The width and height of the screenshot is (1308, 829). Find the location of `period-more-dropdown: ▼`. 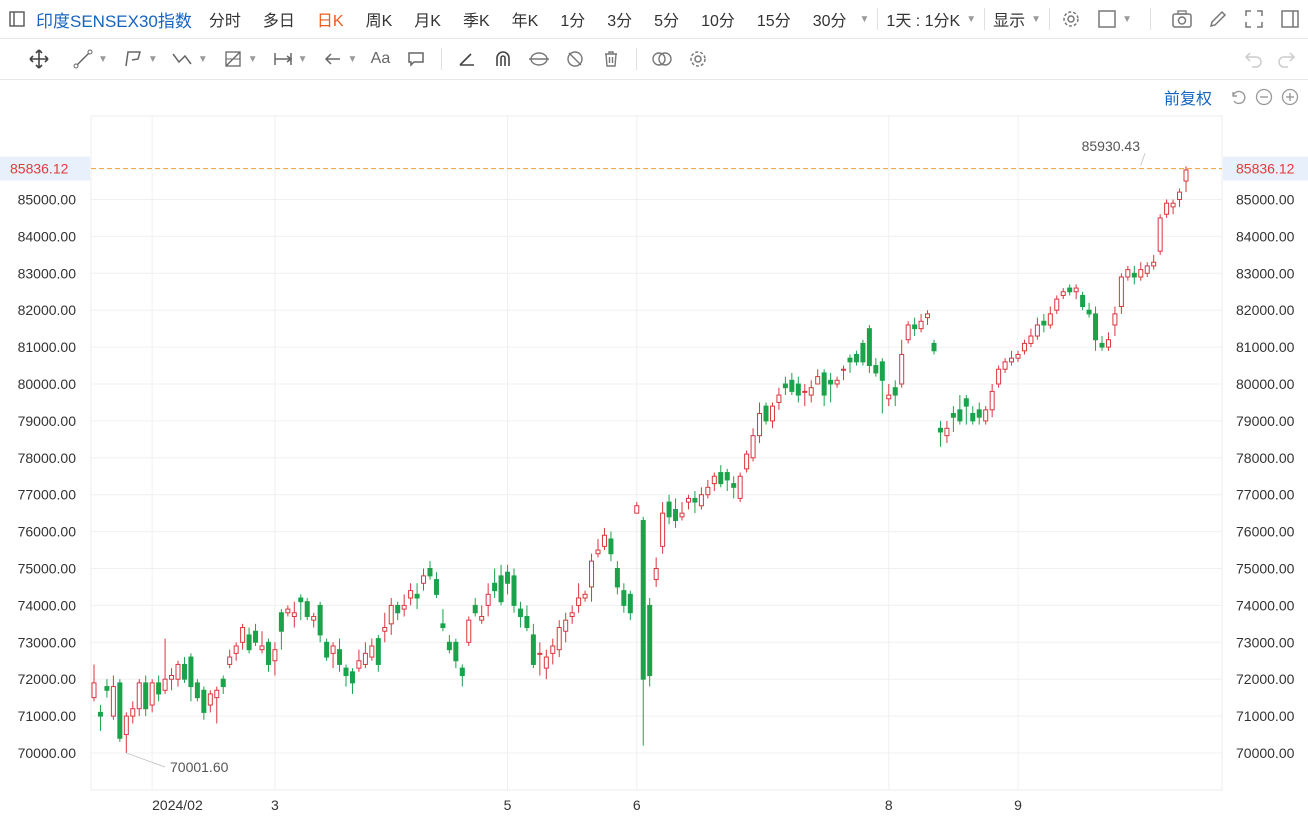

period-more-dropdown: ▼ is located at coordinates (864, 19).